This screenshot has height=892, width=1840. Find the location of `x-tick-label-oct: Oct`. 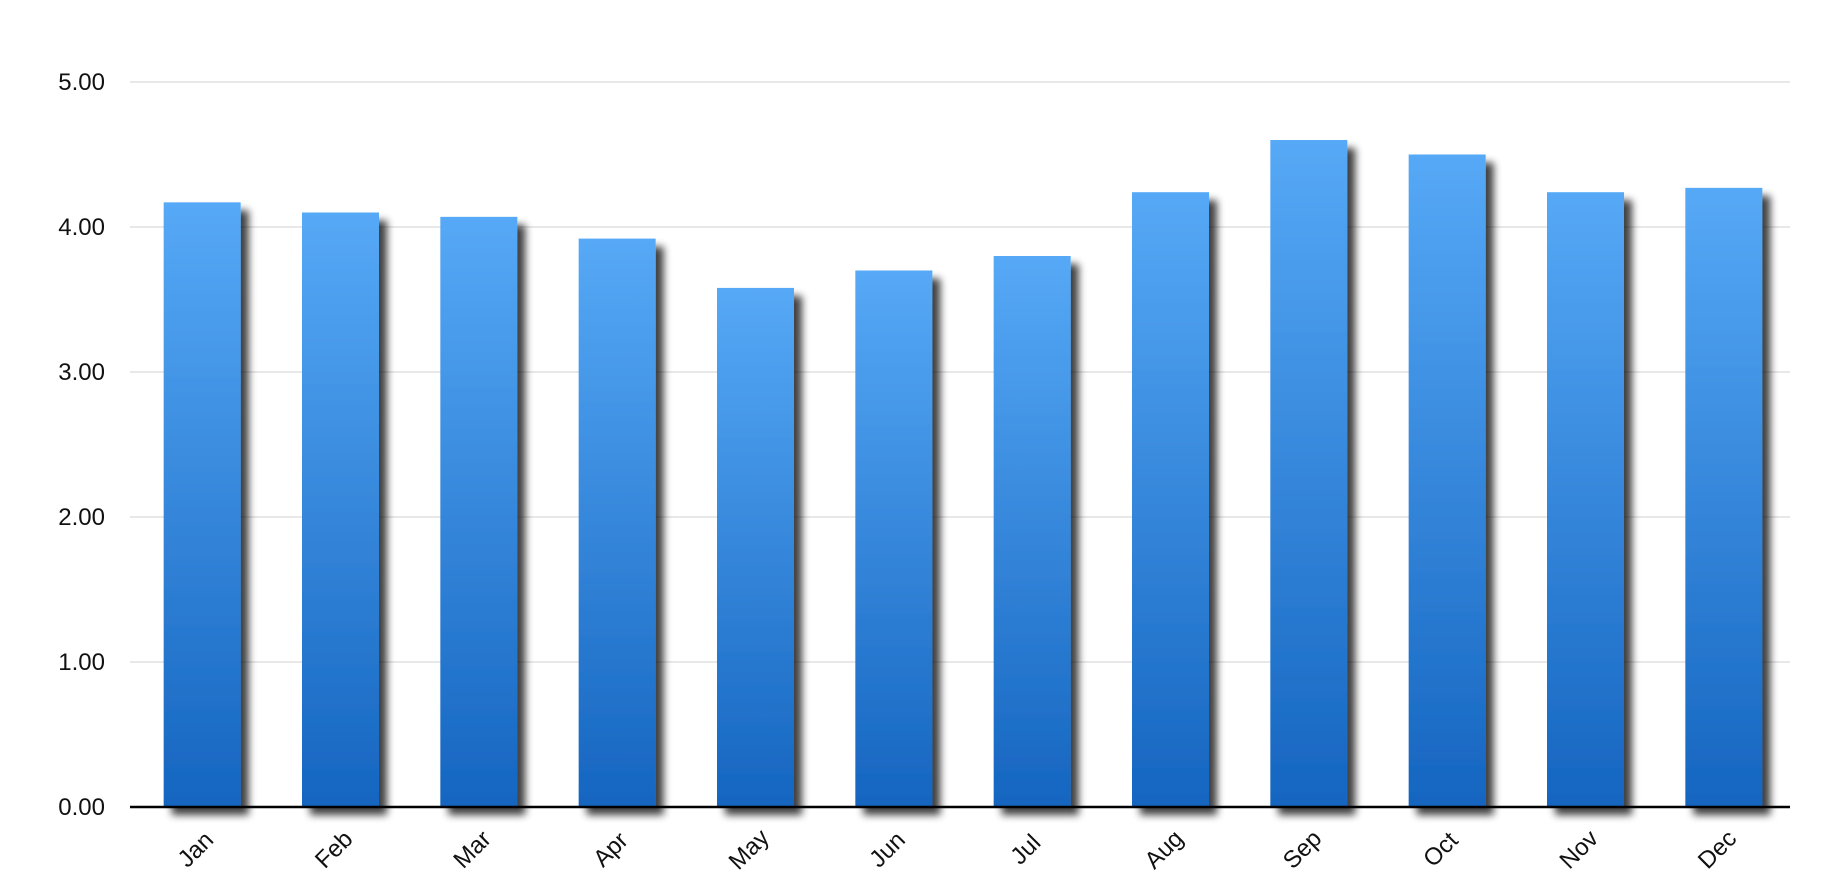

x-tick-label-oct: Oct is located at coordinates (1441, 850).